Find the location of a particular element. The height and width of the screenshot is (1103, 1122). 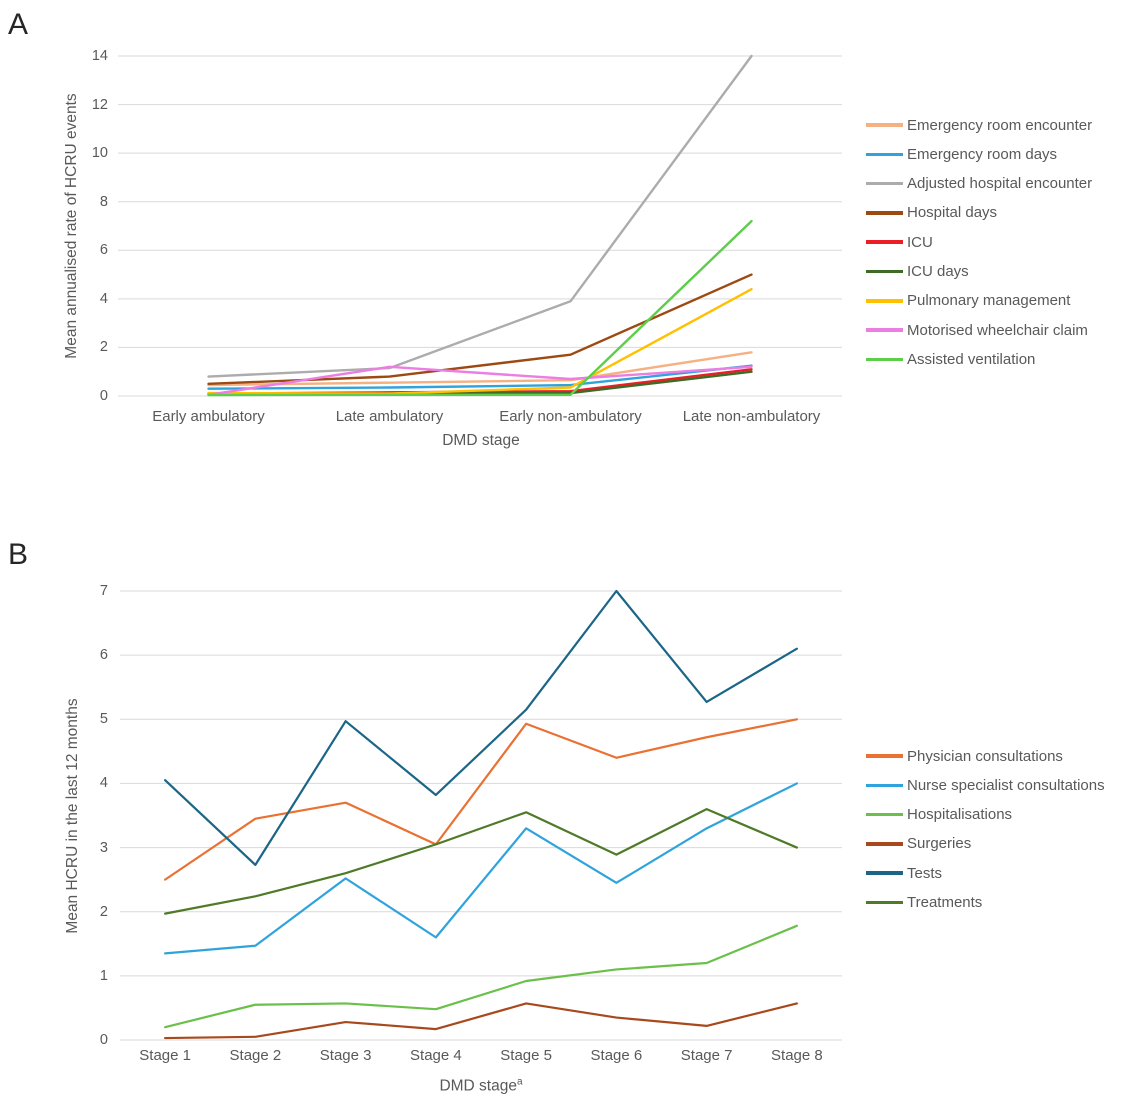

chart-a-legend-item: ICU days is located at coordinates (917, 272).